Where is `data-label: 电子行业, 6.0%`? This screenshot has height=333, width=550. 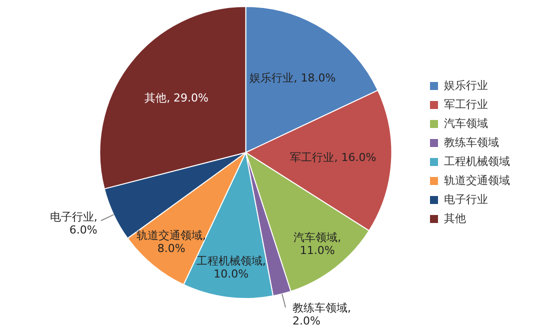 data-label: 电子行业, 6.0% is located at coordinates (74, 223).